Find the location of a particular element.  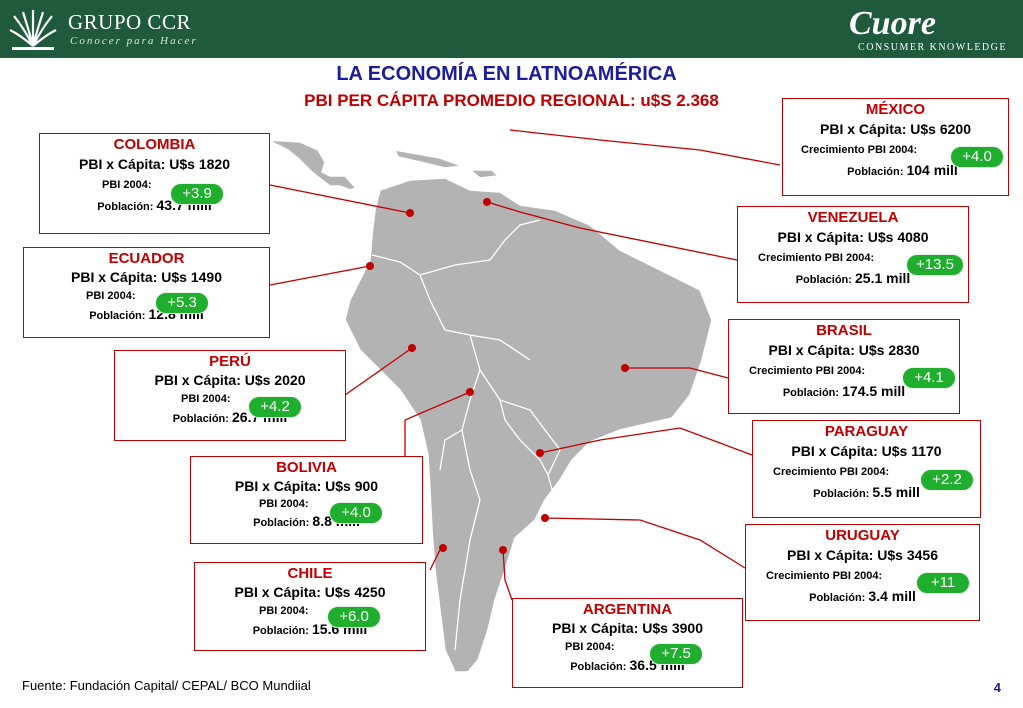

growth-badge-uruguay: +11 is located at coordinates (943, 583).